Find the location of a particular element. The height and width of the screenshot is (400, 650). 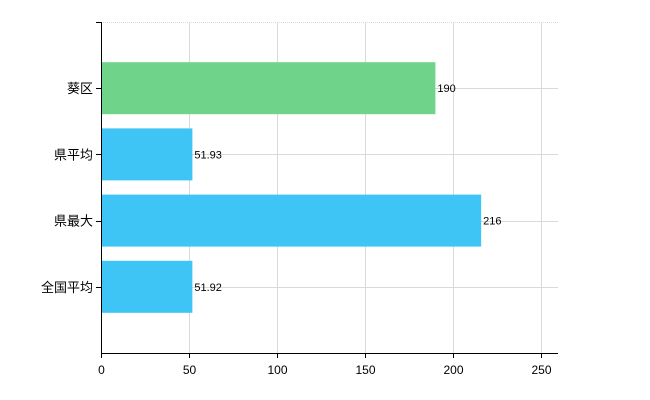

category-label-0: 葵区 is located at coordinates (80, 89).